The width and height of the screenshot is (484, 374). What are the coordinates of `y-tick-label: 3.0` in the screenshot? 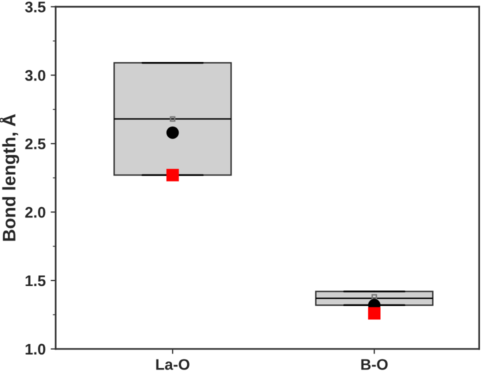 It's located at (35, 75).